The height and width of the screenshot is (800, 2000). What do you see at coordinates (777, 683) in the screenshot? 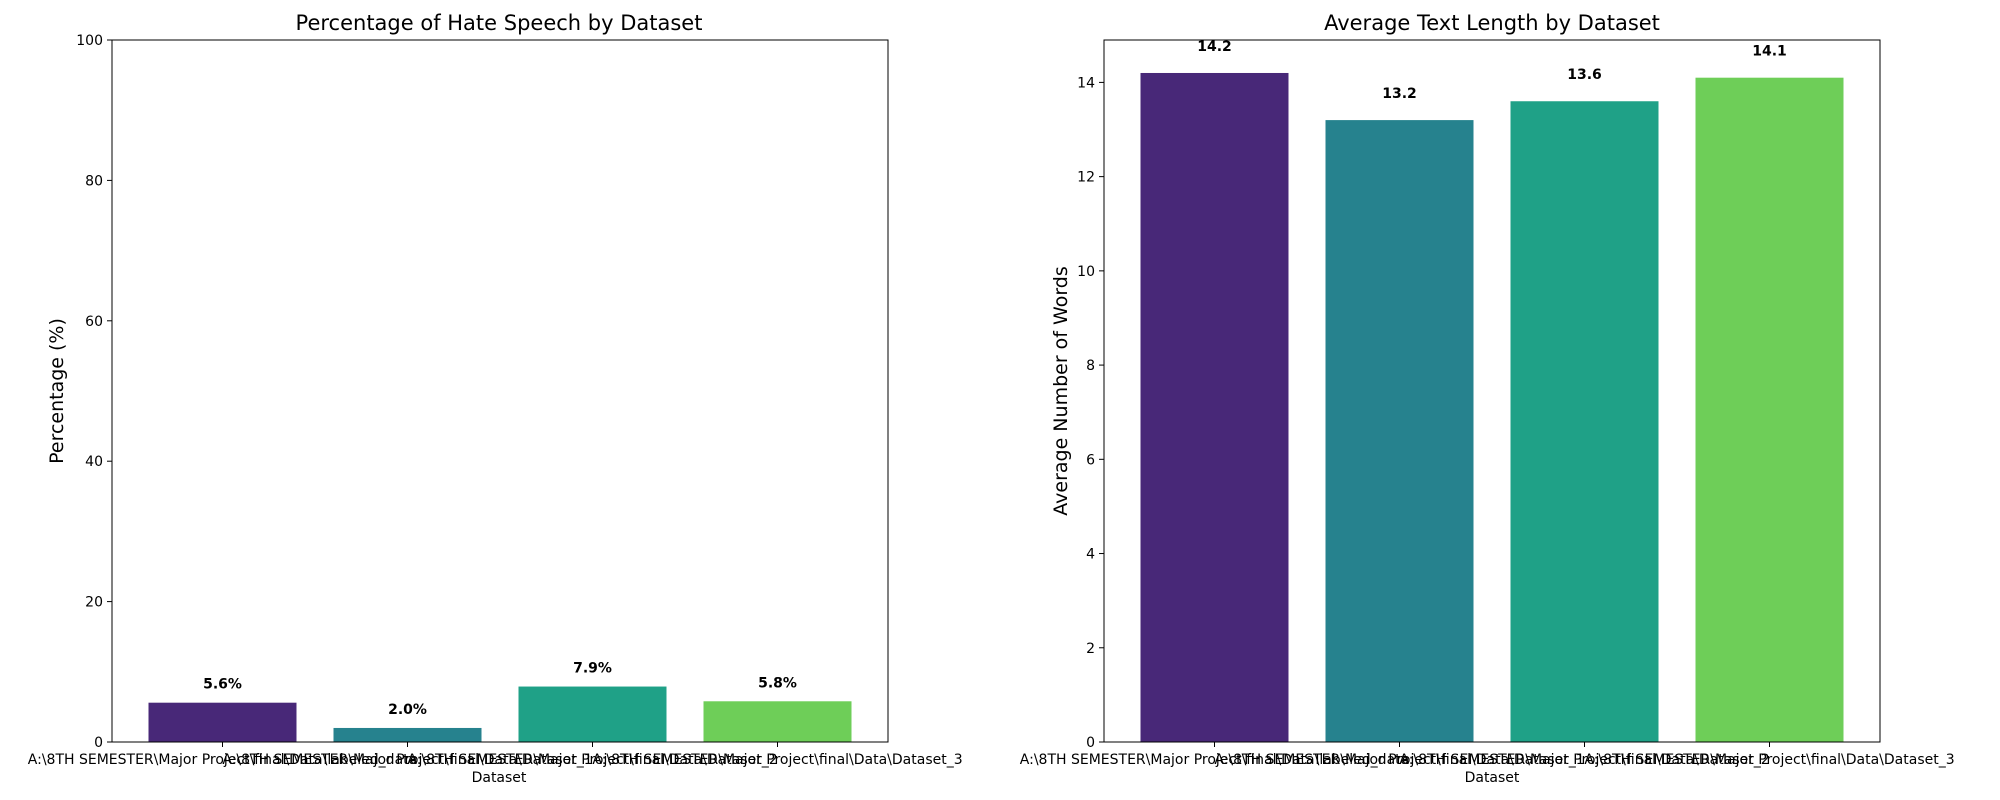
I see `data-label: 5.8%` at bounding box center [777, 683].